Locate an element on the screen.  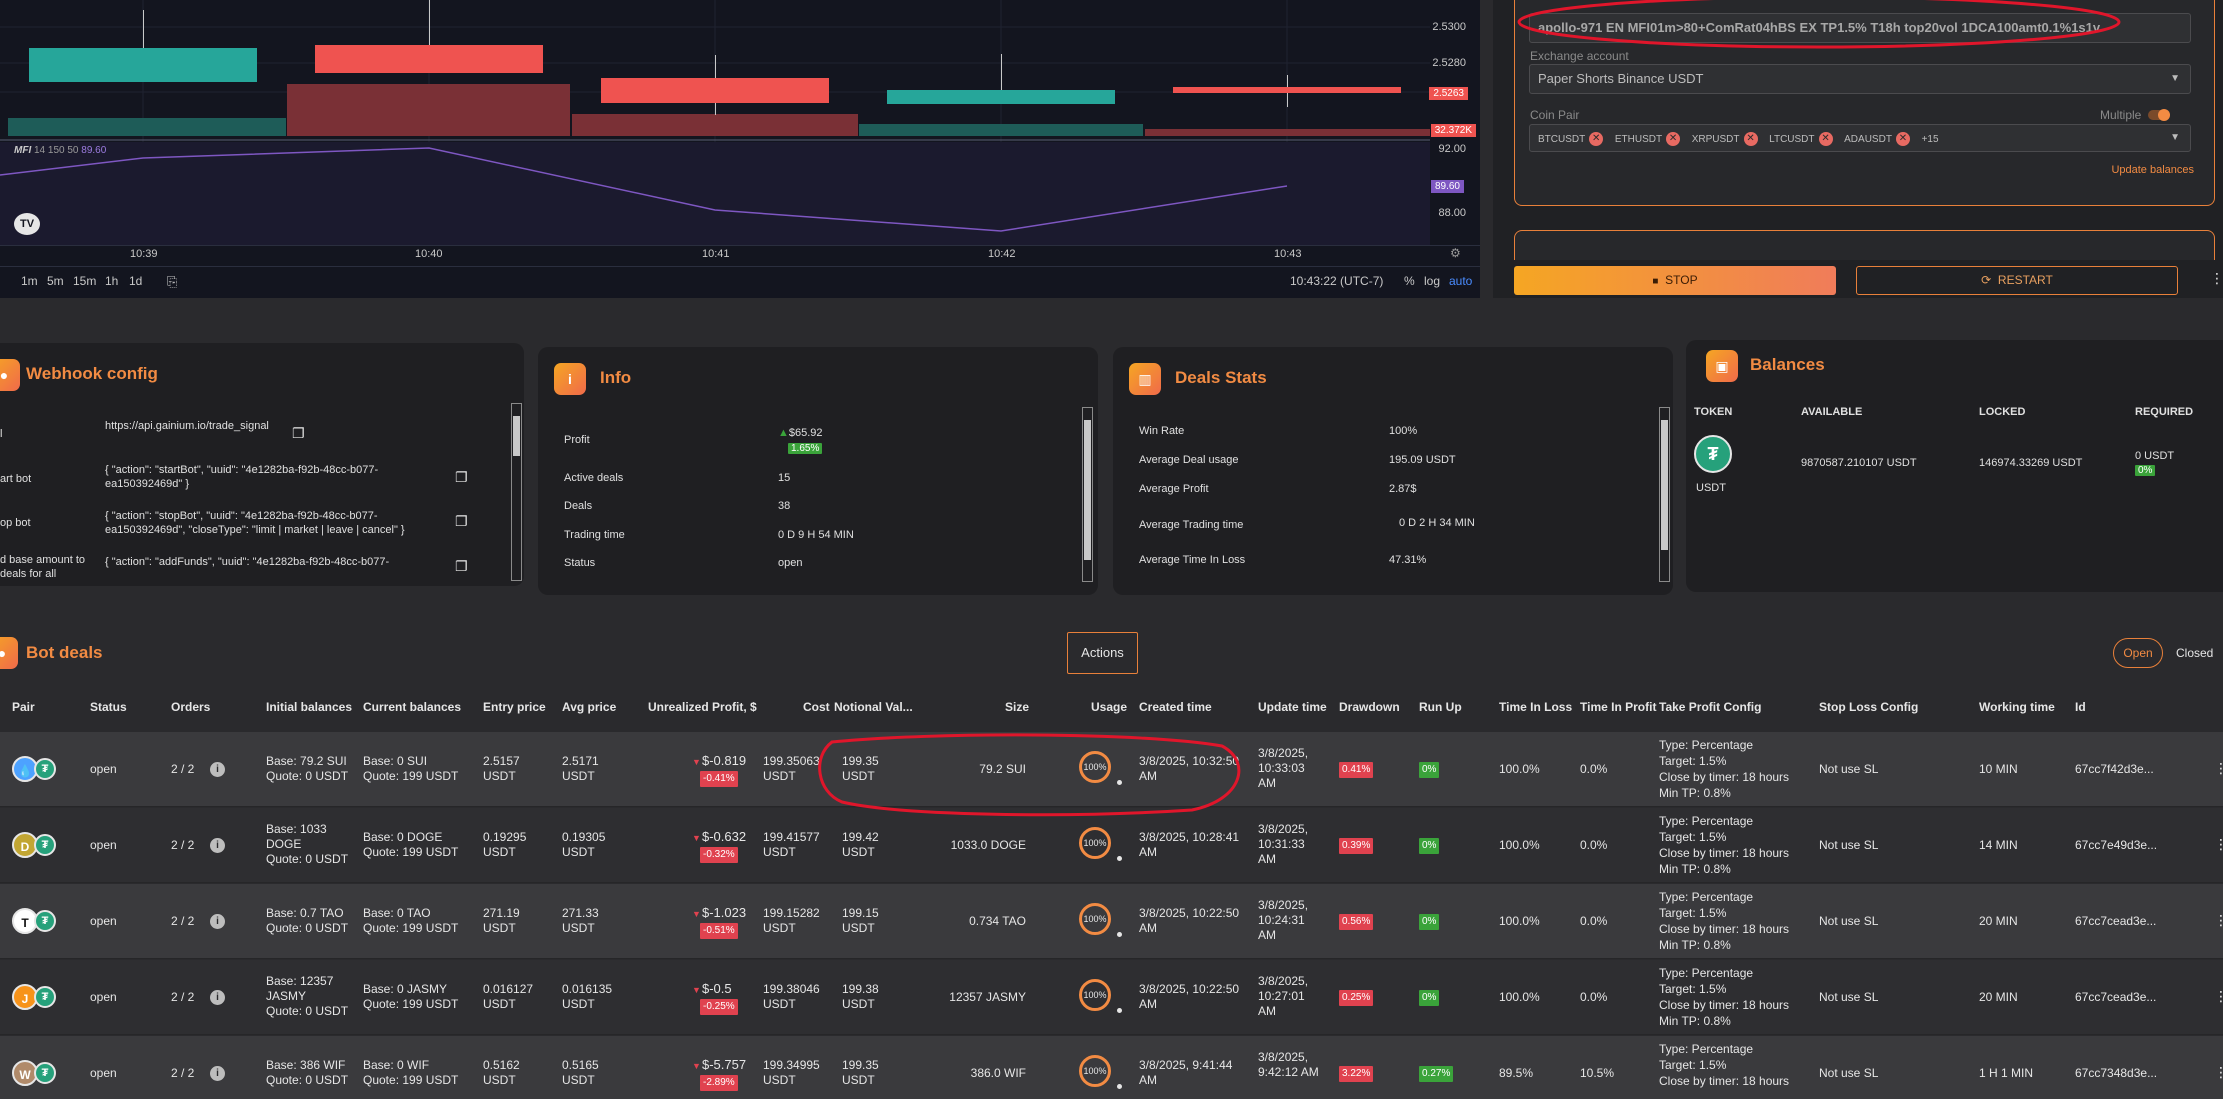
trading-time-value: 0 D 9 H 54 MIN is located at coordinates (816, 535).